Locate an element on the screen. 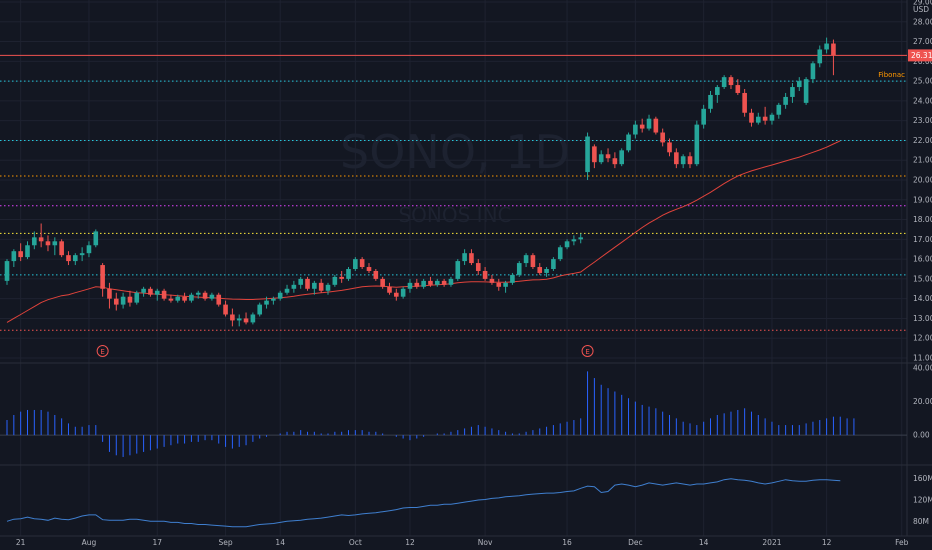  indicator-line is located at coordinates (423, 503).